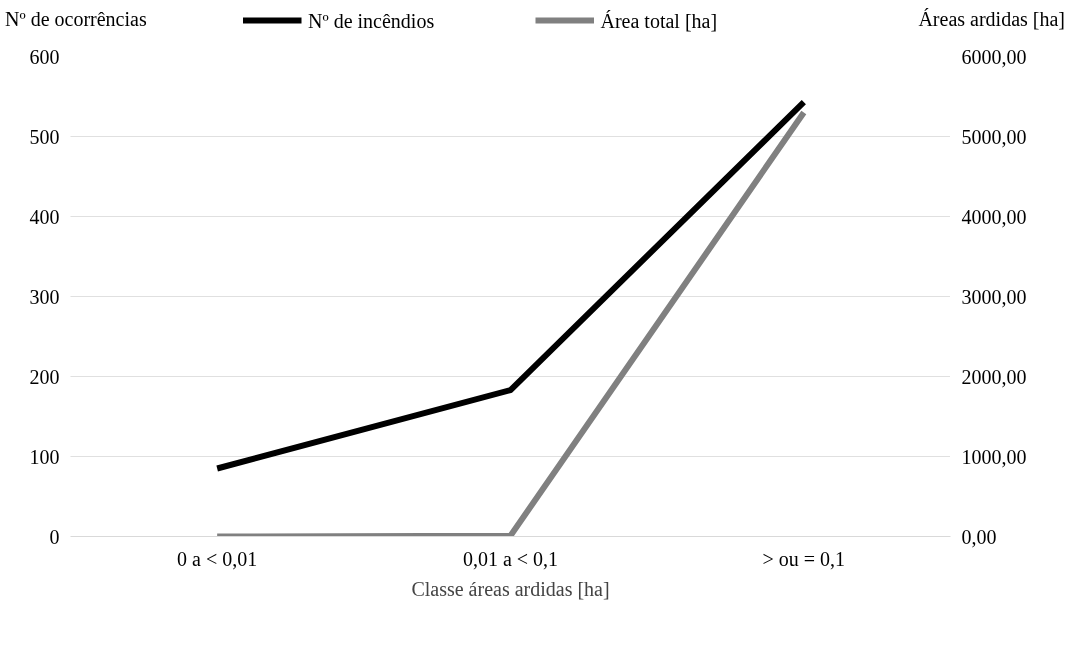  I want to click on y-tick-label: 300, so click(44, 296).